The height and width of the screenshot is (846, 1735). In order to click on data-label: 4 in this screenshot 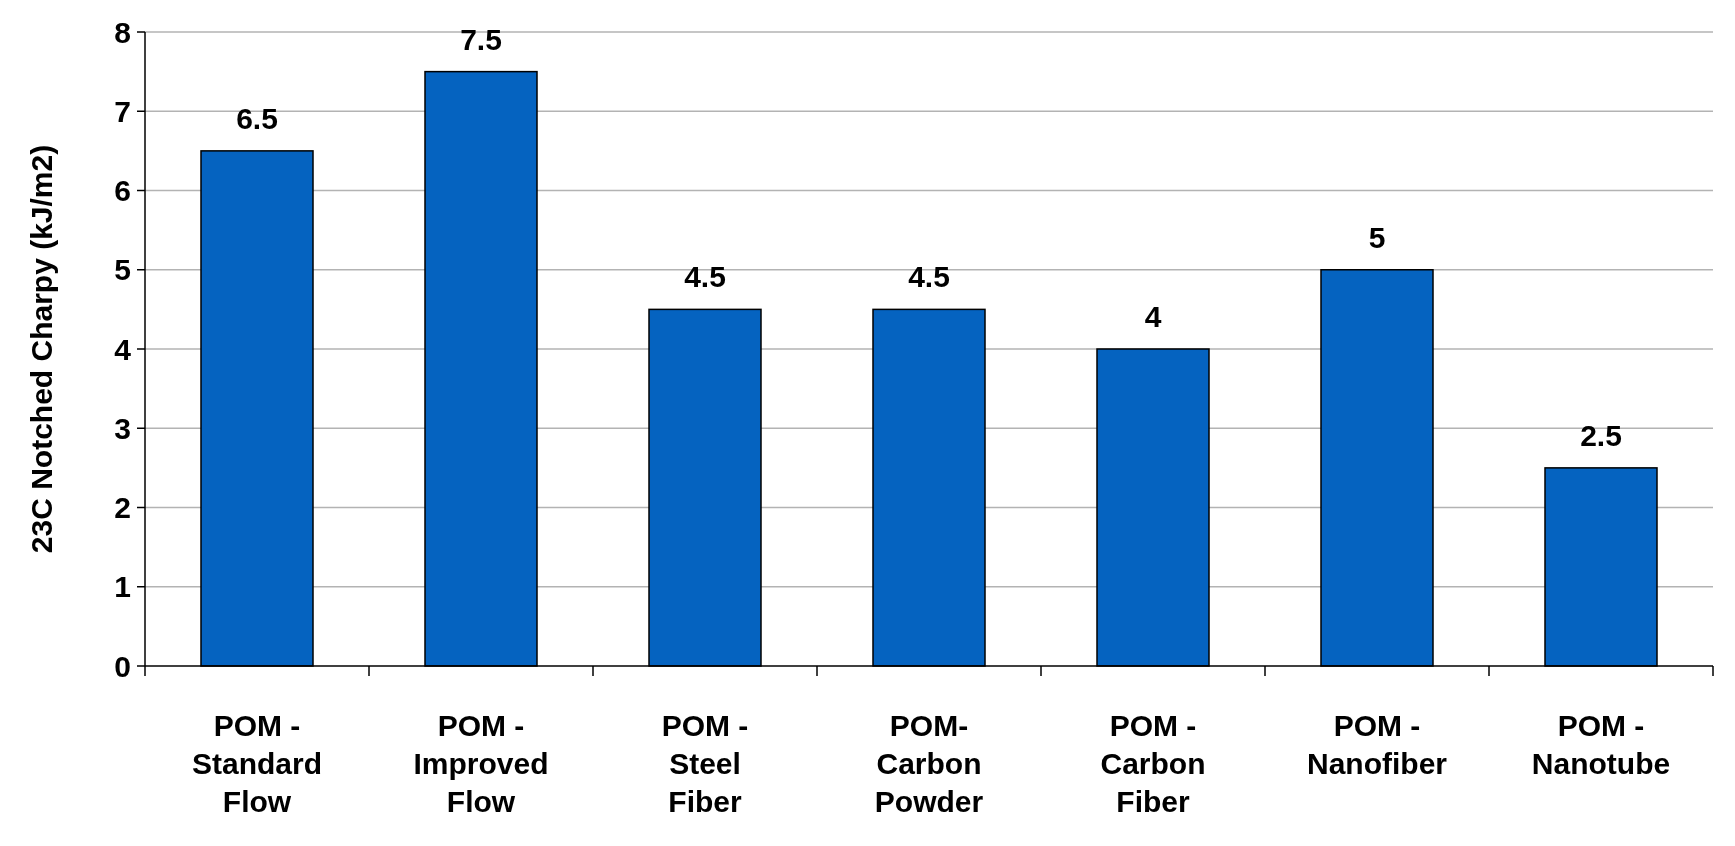, I will do `click(1153, 316)`.